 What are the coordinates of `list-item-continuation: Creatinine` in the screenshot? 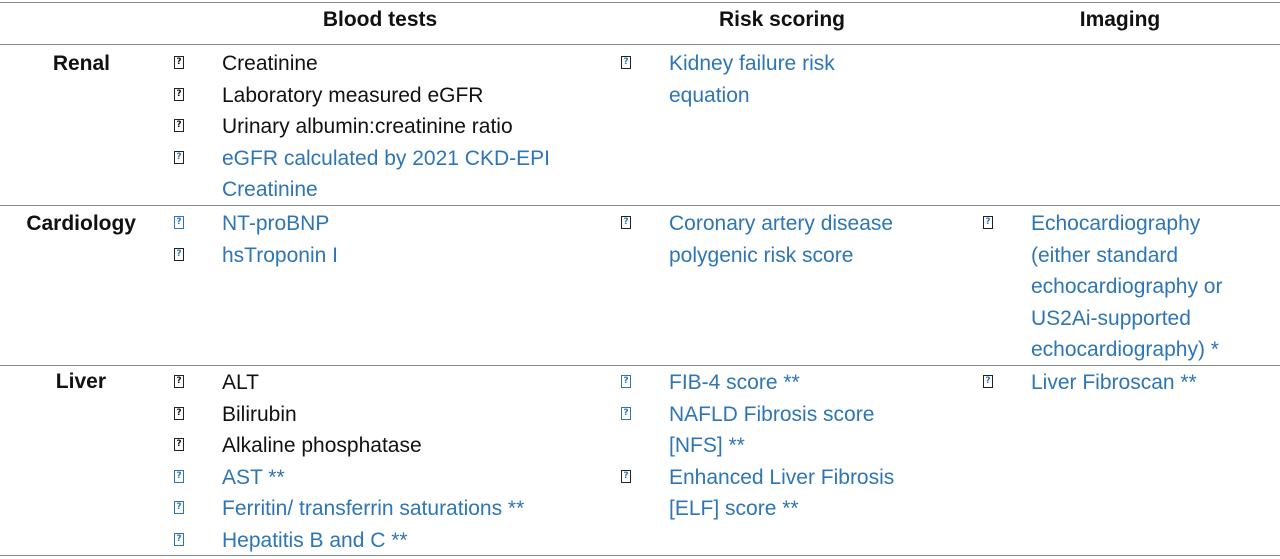 It's located at (270, 190).